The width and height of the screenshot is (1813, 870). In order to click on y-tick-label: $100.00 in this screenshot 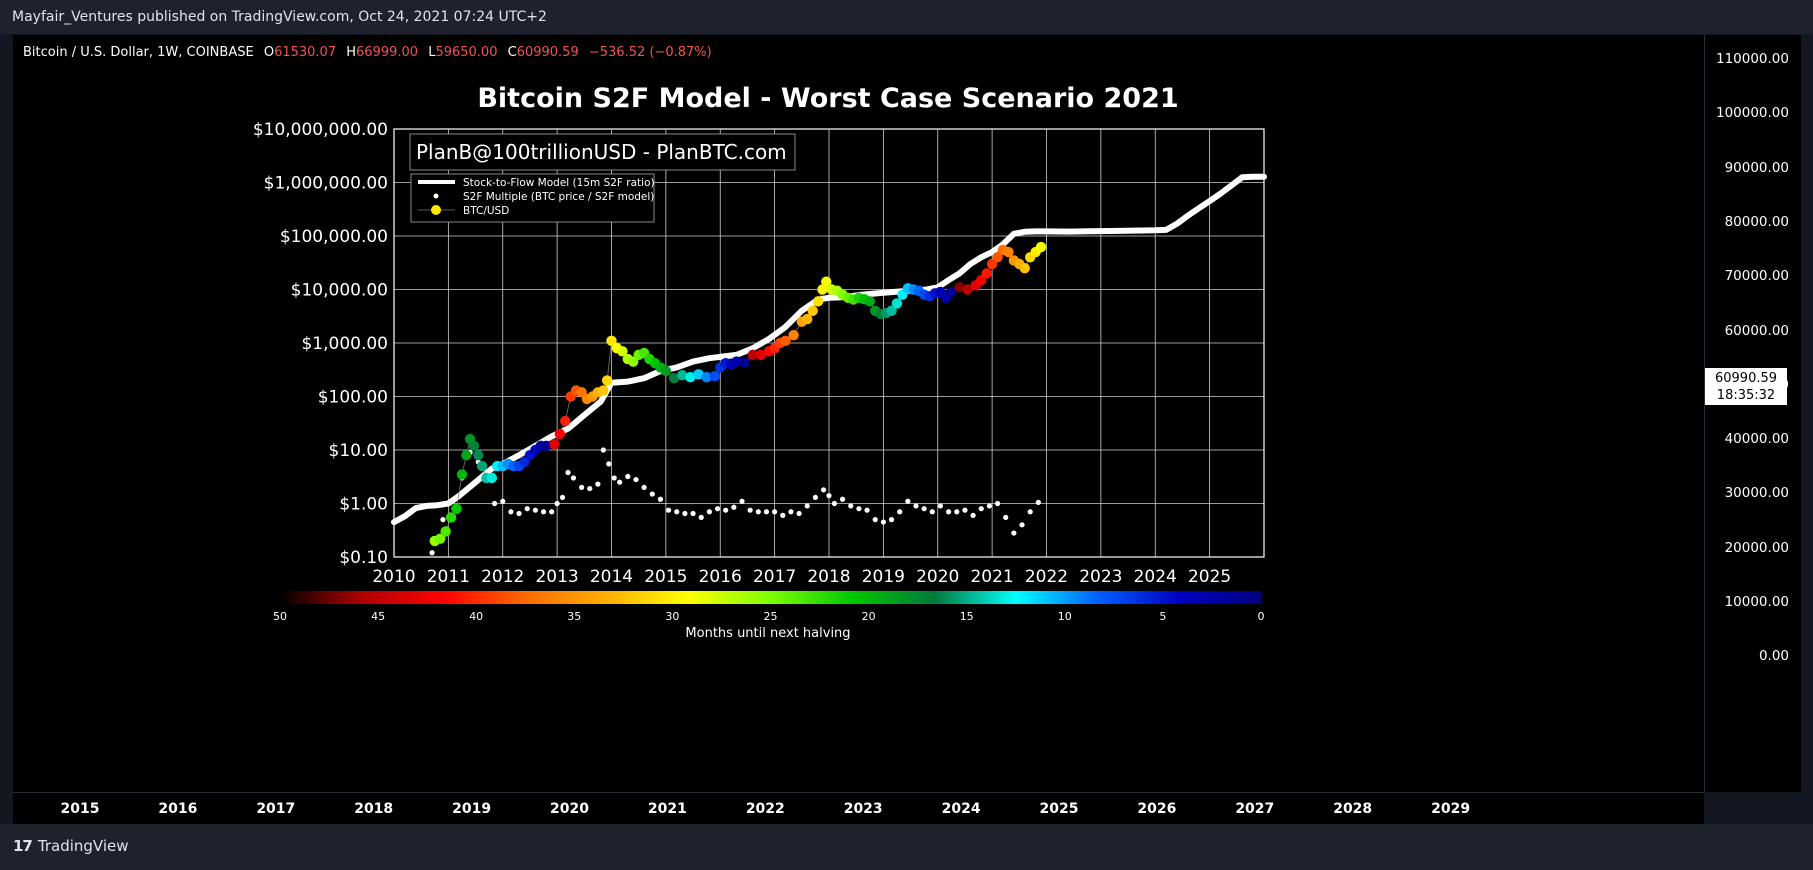, I will do `click(353, 398)`.